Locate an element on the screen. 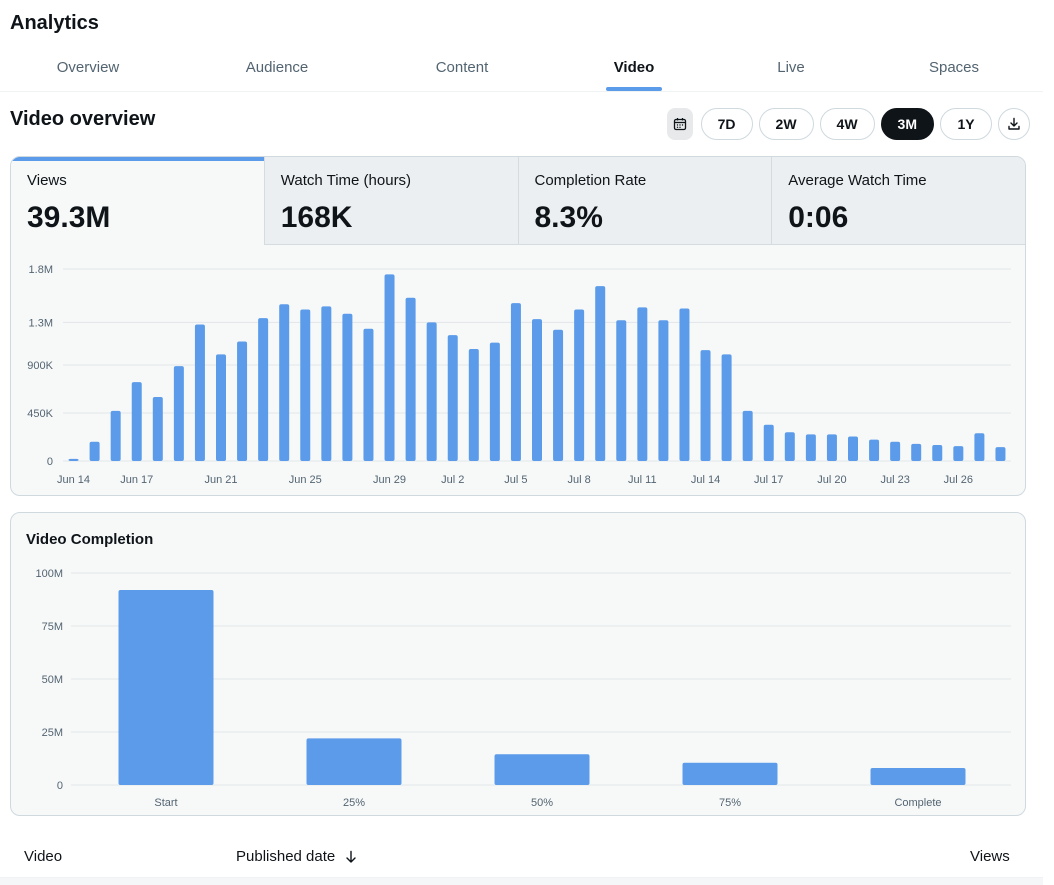 This screenshot has height=885, width=1054. metric-selected-indicator is located at coordinates (137, 159).